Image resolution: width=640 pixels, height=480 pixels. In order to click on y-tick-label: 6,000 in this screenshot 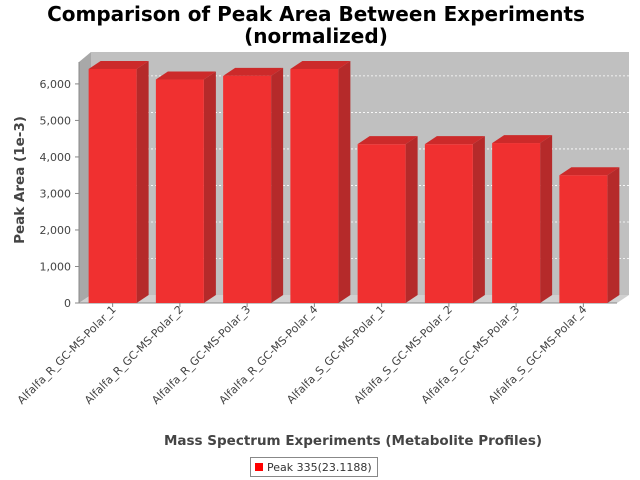, I will do `click(56, 84)`.